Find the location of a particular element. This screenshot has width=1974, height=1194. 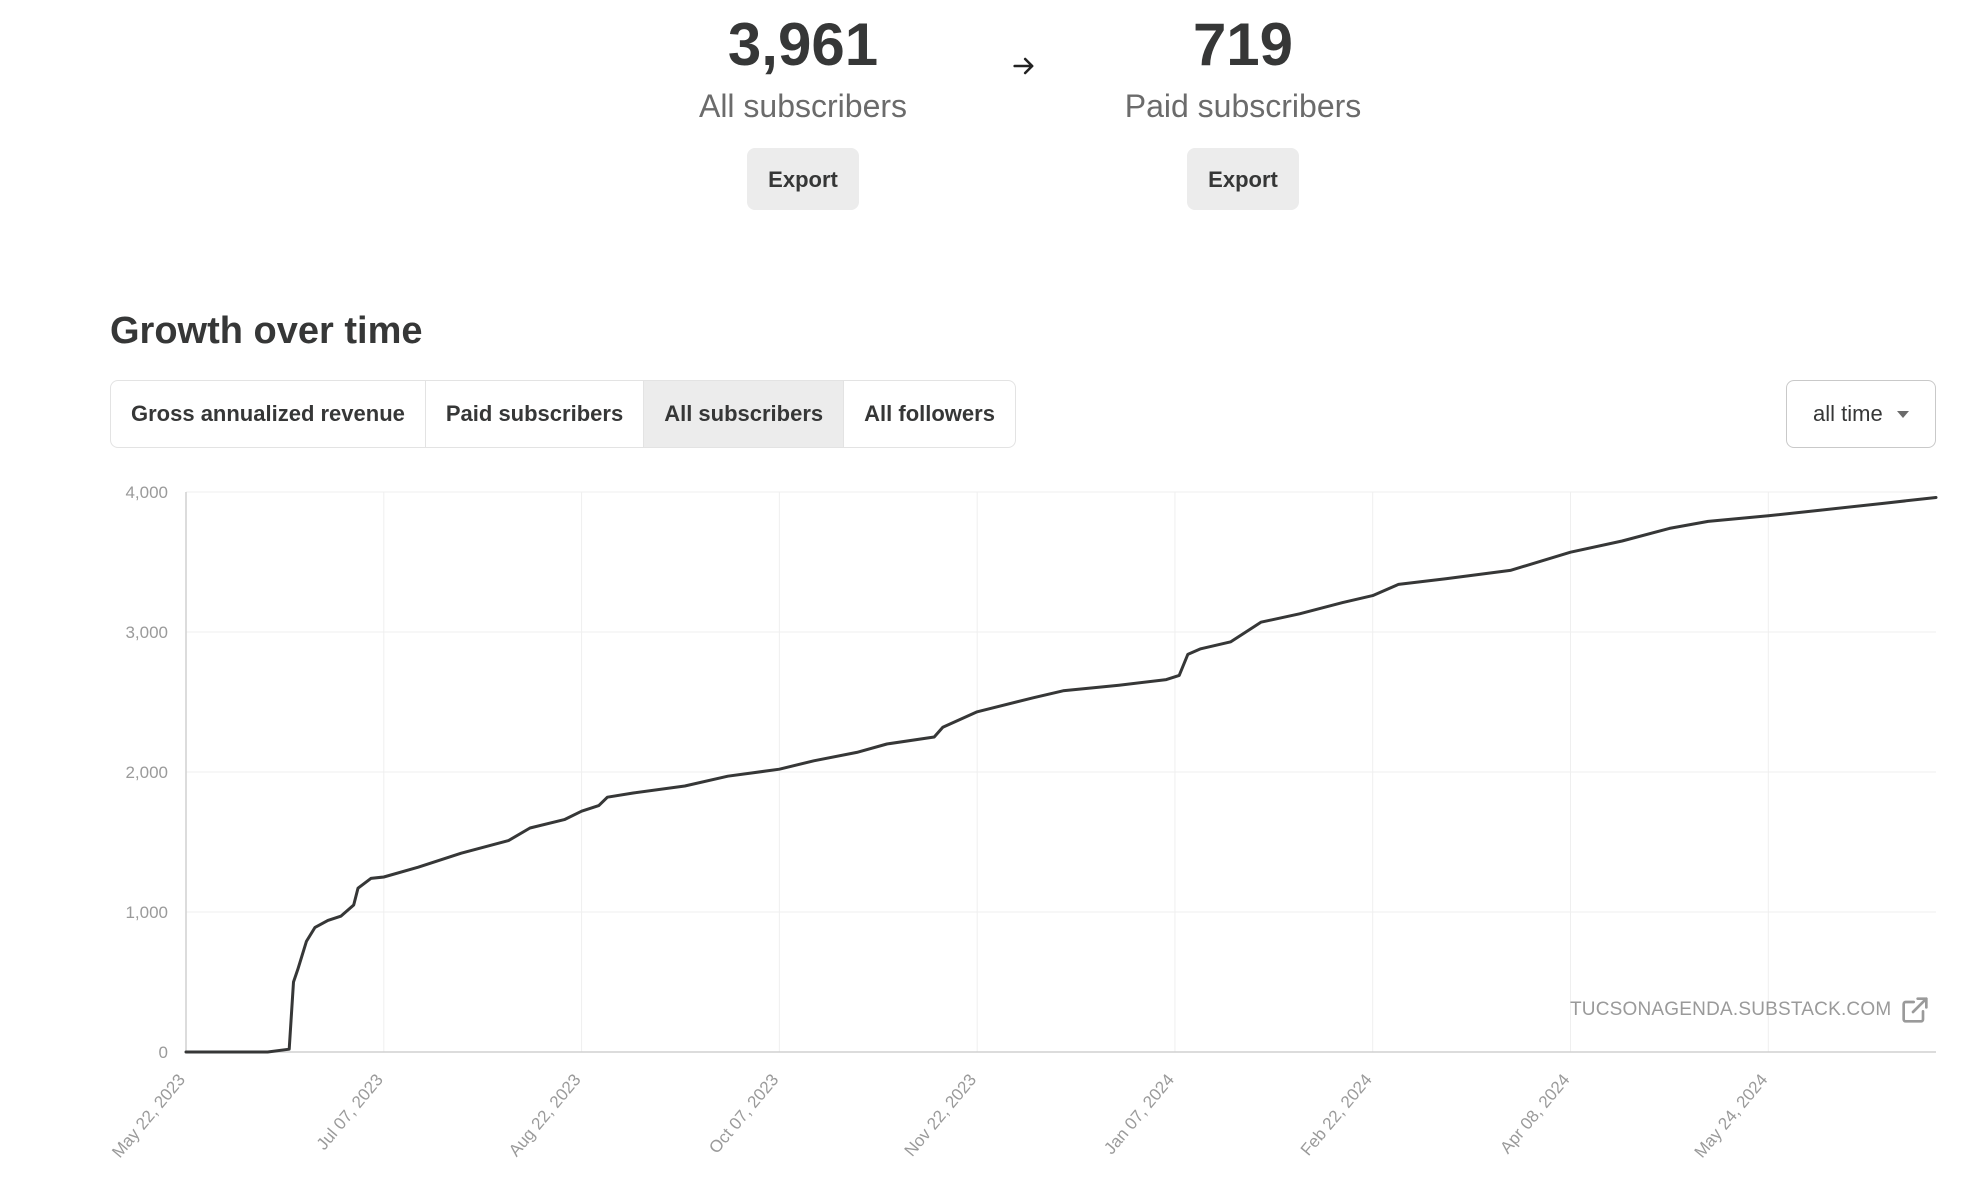

paid-subscribers-count: 719 is located at coordinates (1243, 44).